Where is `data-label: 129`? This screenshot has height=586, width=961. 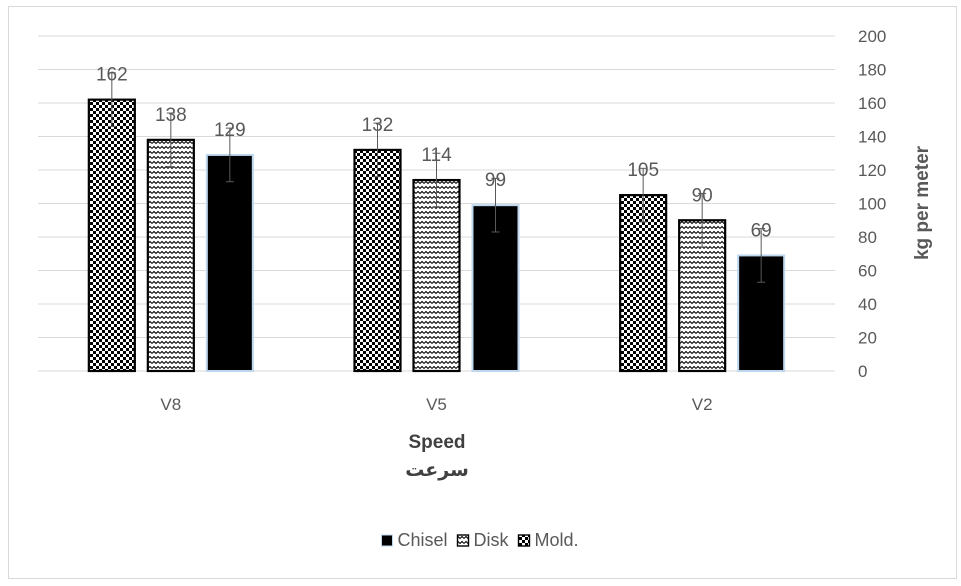 data-label: 129 is located at coordinates (230, 130).